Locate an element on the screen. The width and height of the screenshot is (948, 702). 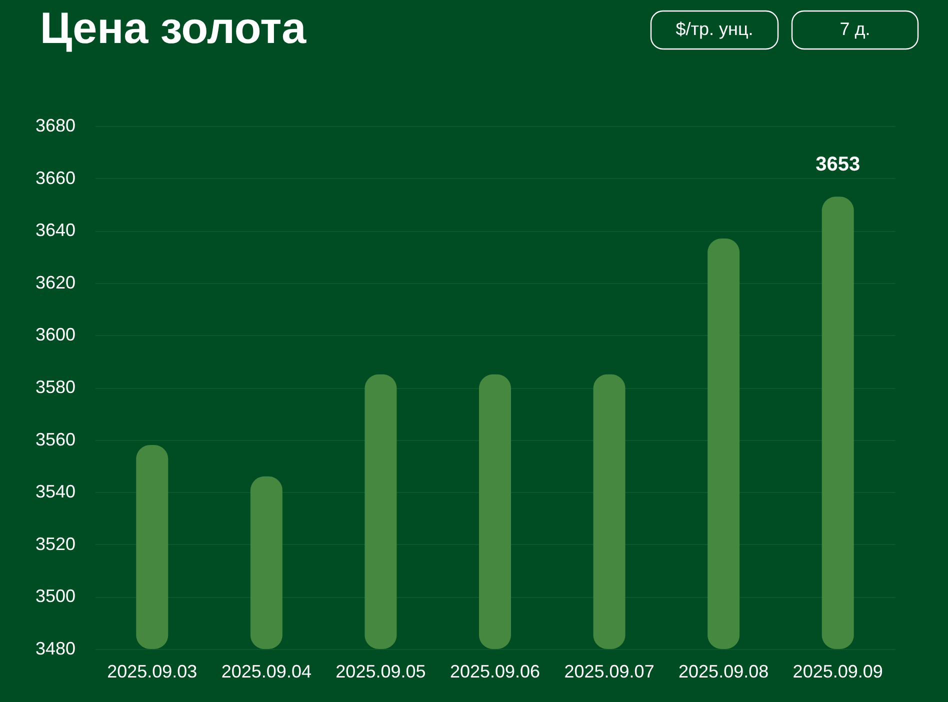
data-label: 3653 is located at coordinates (838, 165).